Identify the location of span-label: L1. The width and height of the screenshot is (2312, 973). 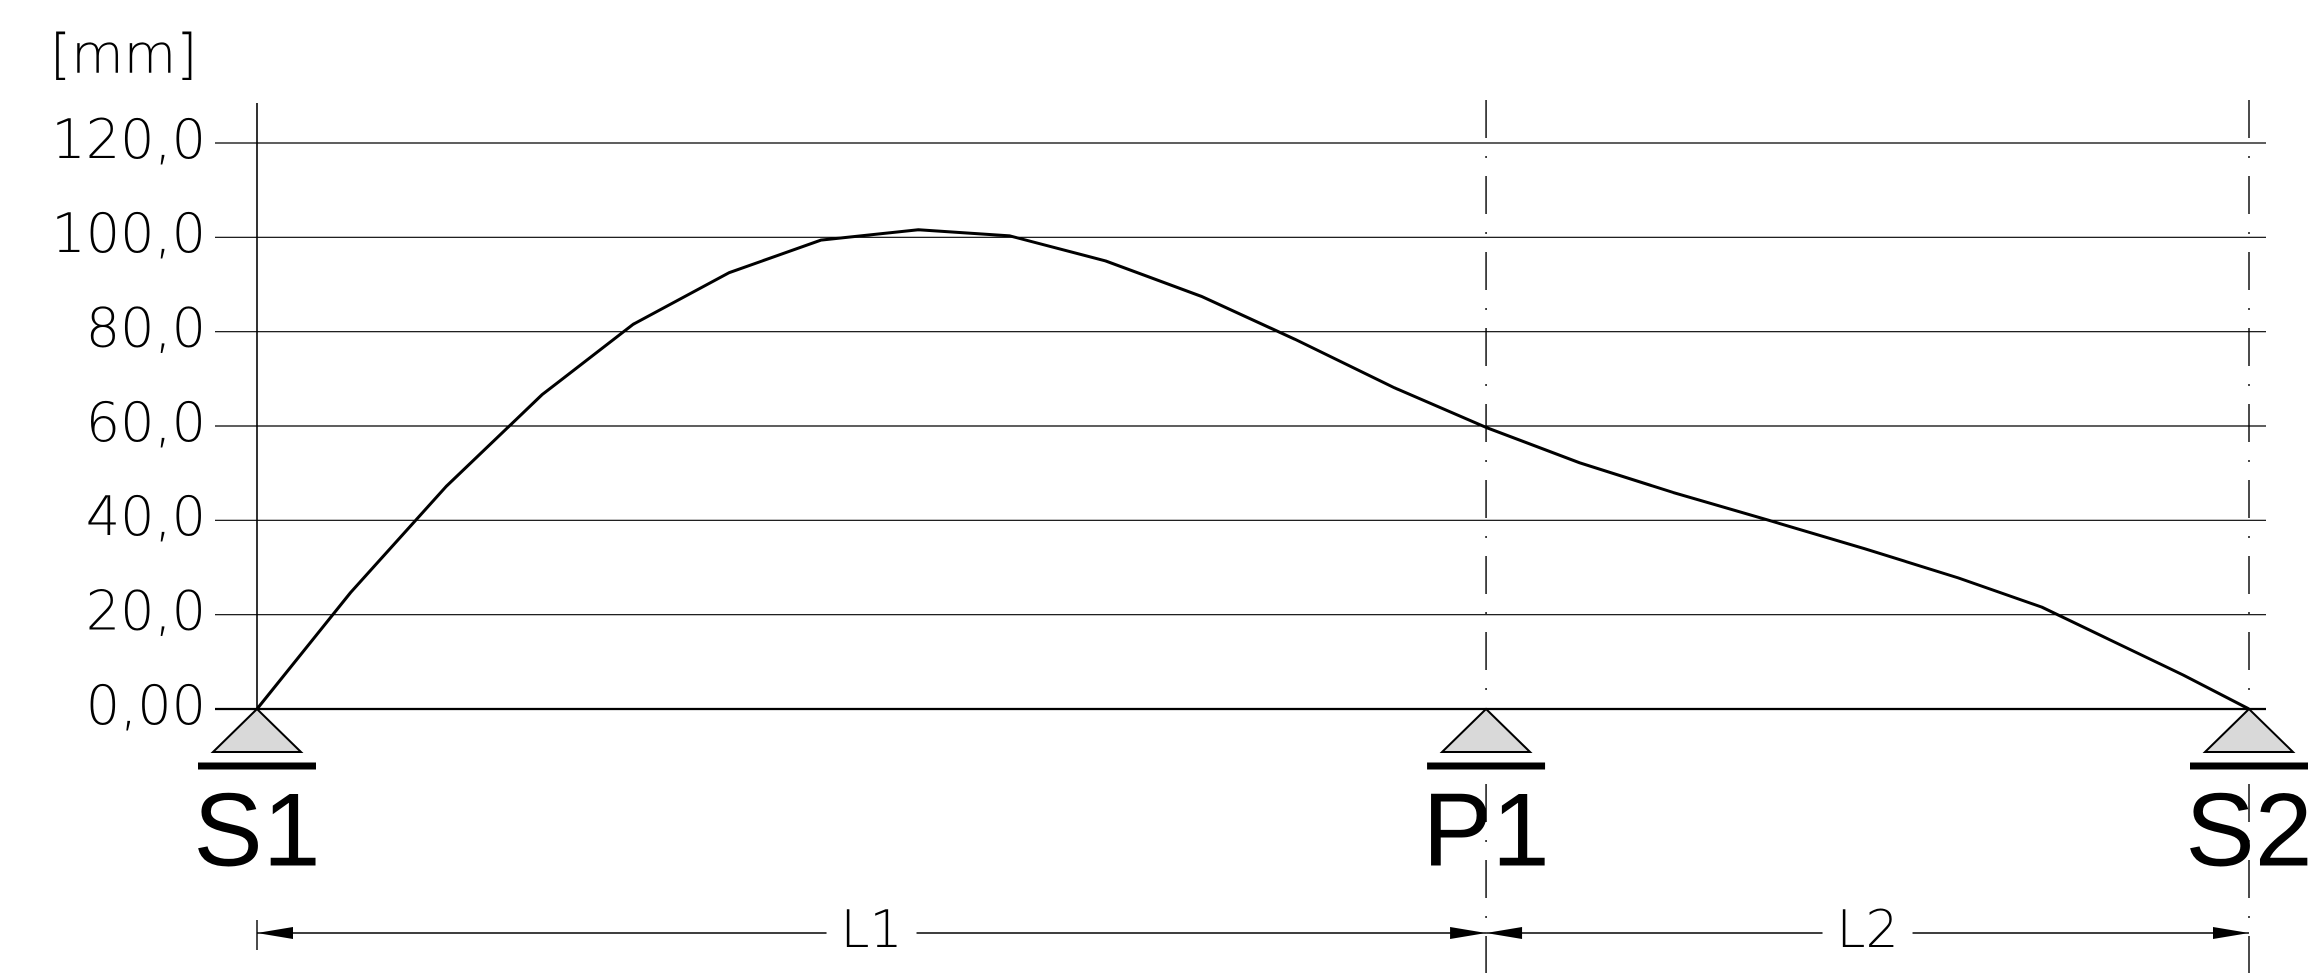
(872, 930).